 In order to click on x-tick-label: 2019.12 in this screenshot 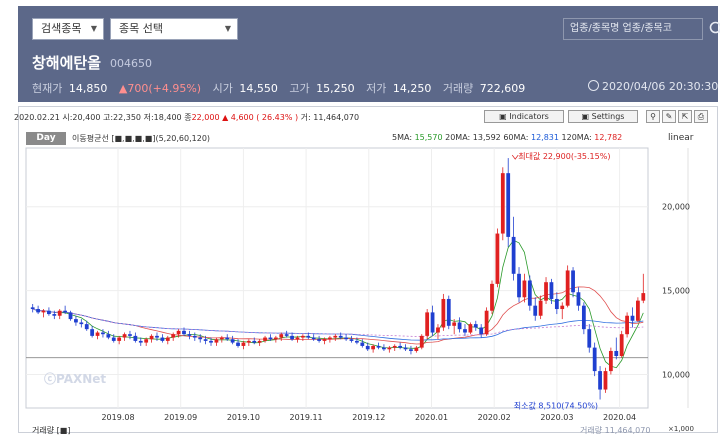, I will do `click(368, 417)`.